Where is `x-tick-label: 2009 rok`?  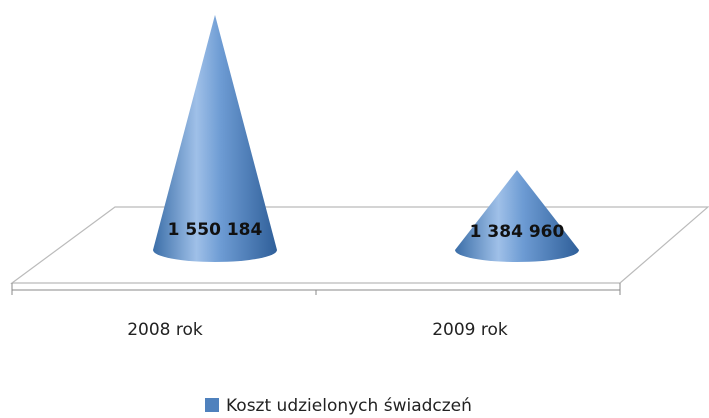 x-tick-label: 2009 rok is located at coordinates (470, 330).